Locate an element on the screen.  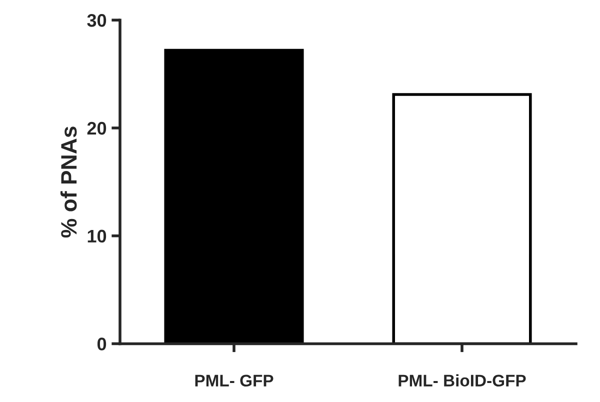
x-tick-label: PML- GFP is located at coordinates (234, 380).